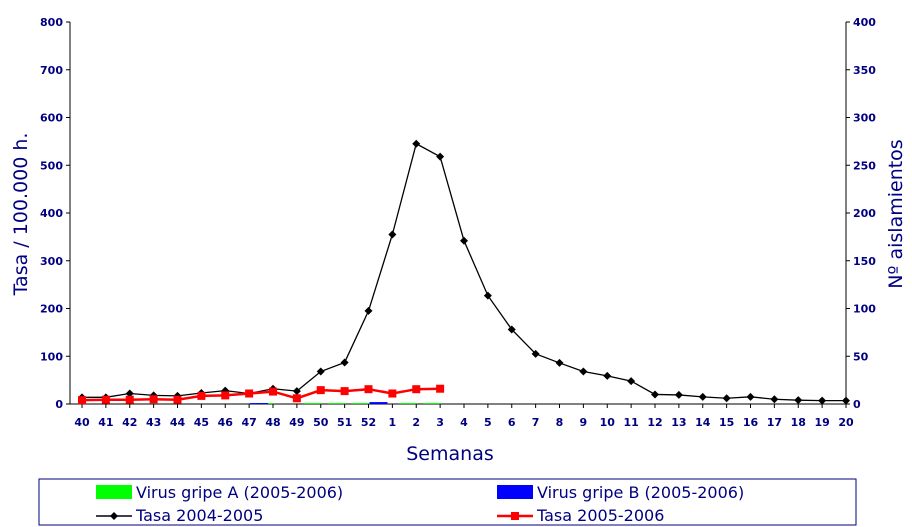  Describe the element at coordinates (821, 422) in the screenshot. I see `x-tick-label: 19` at that location.